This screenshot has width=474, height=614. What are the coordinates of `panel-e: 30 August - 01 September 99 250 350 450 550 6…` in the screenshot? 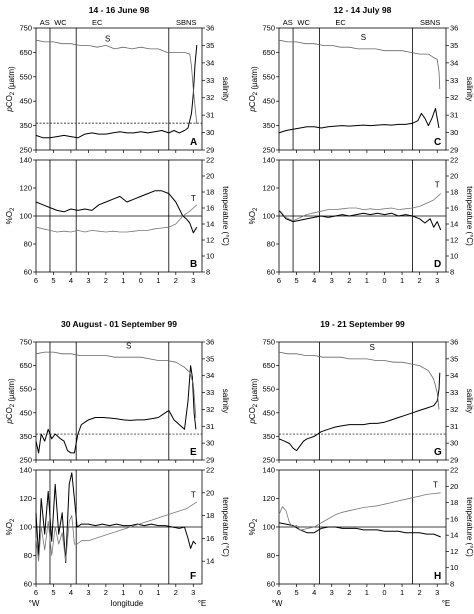 It's located at (117, 392).